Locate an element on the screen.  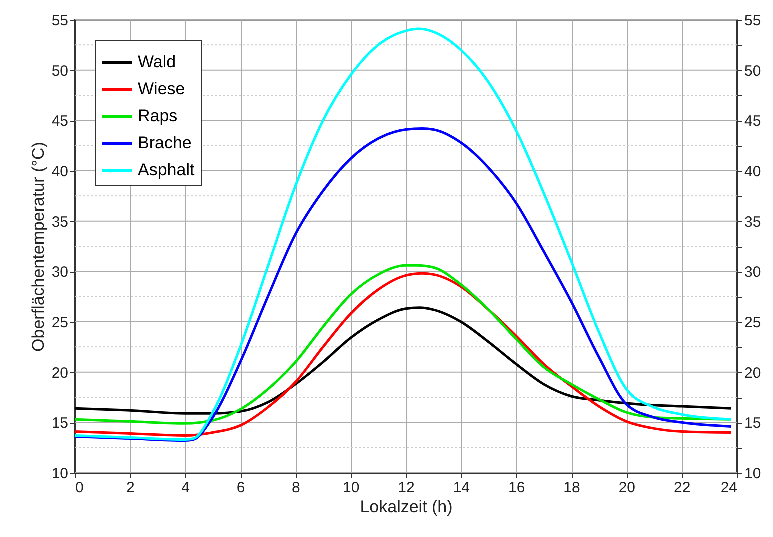
y2-tick-label: 30 is located at coordinates (753, 273).